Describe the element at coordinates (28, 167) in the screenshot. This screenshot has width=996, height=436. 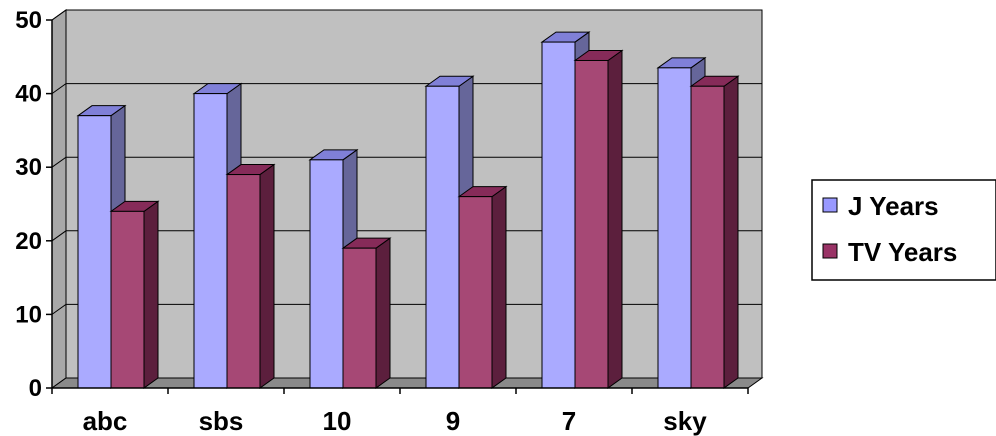
I see `y-tick-label: 30` at that location.